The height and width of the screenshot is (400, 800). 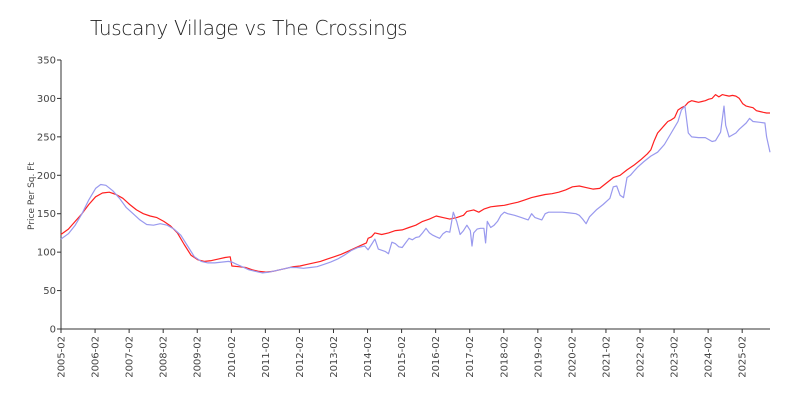 I want to click on x-tick-label: 2023-02, so click(x=675, y=357).